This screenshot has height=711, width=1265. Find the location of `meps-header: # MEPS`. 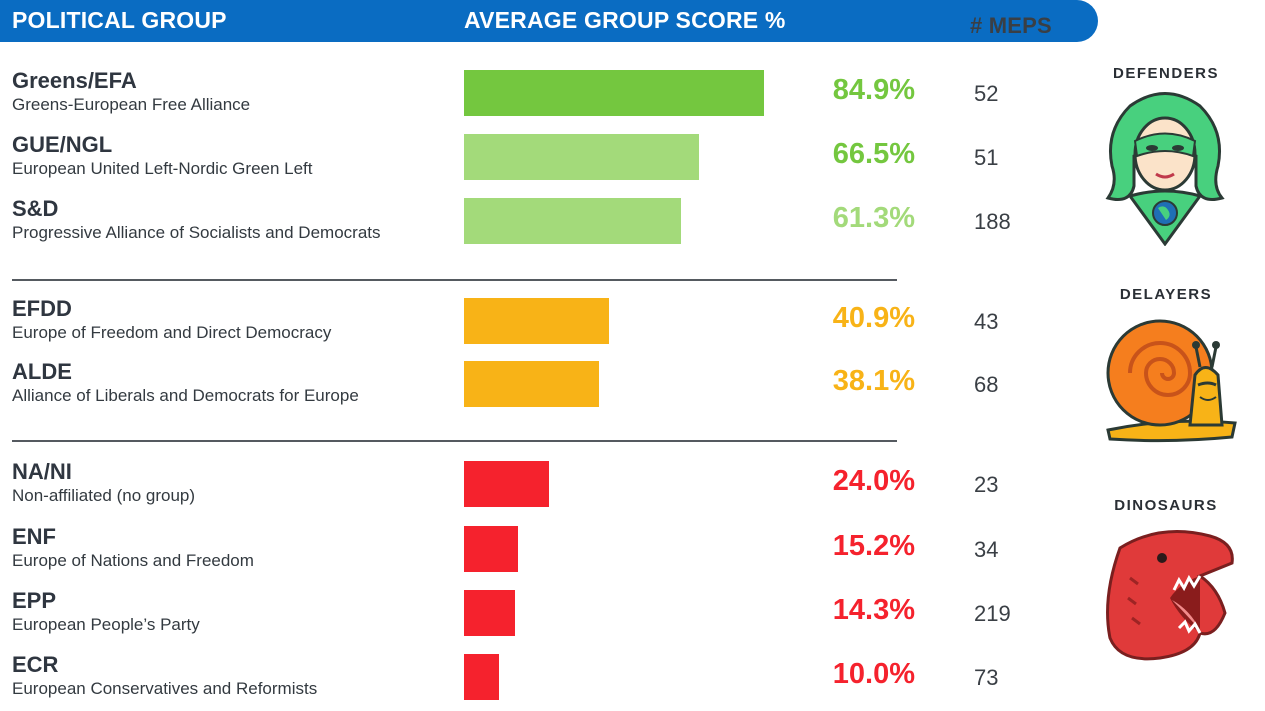

meps-header: # MEPS is located at coordinates (1011, 25).